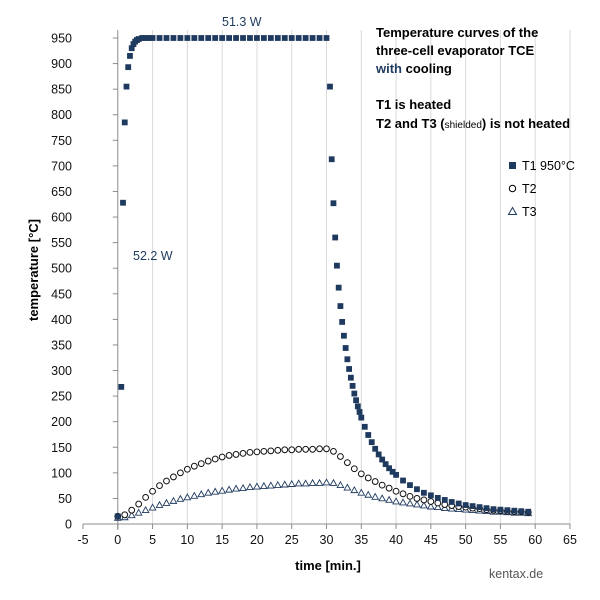  Describe the element at coordinates (61, 371) in the screenshot. I see `y-tick-label: 300` at that location.